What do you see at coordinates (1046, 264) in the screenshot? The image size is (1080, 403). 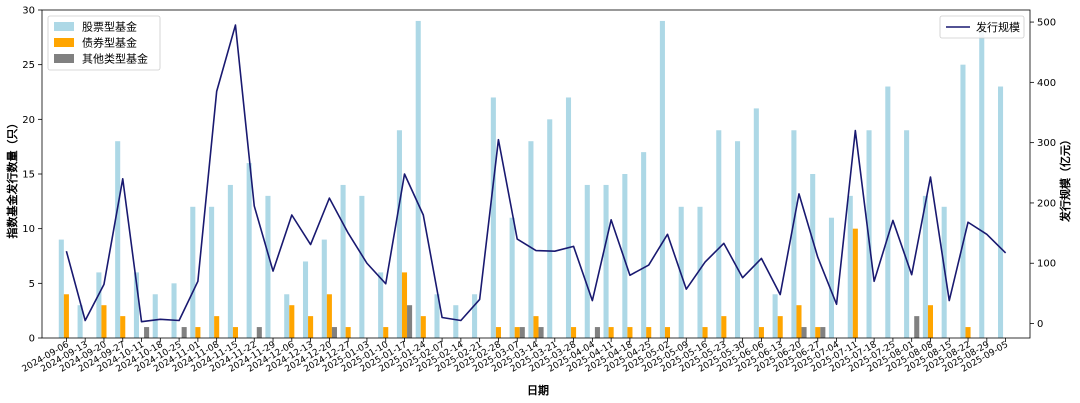 I see `y2-tick-label: 100` at bounding box center [1046, 264].